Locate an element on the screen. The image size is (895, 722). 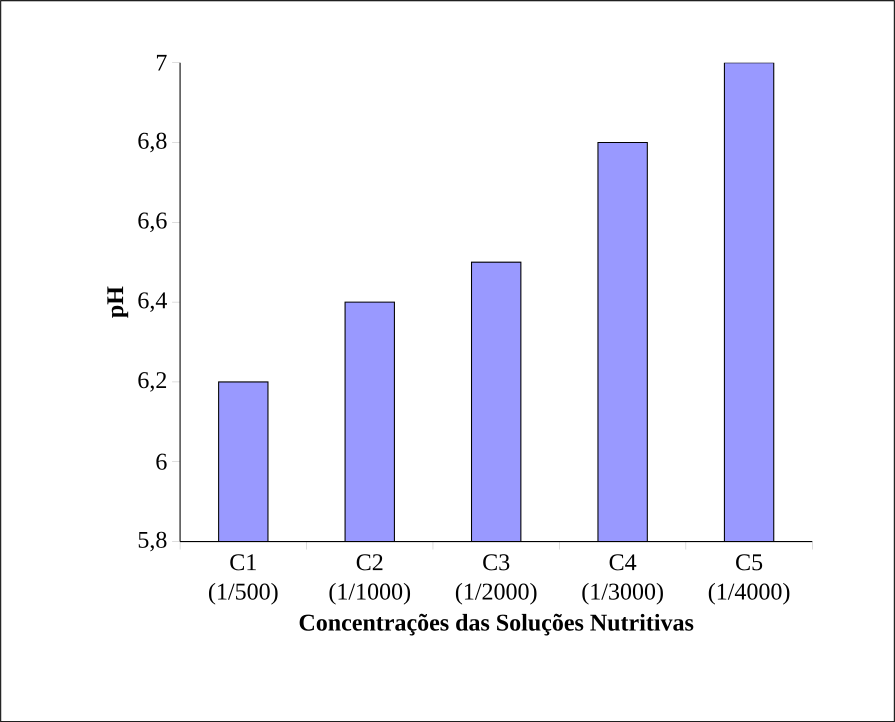
y-tick-label: 6,2 is located at coordinates (152, 382).